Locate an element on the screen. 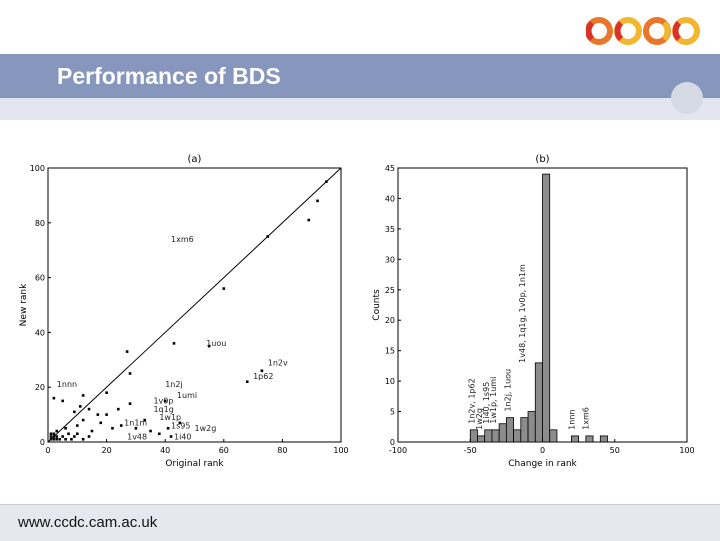 The image size is (720, 541). chart-a-point-label: 1umi is located at coordinates (187, 395).